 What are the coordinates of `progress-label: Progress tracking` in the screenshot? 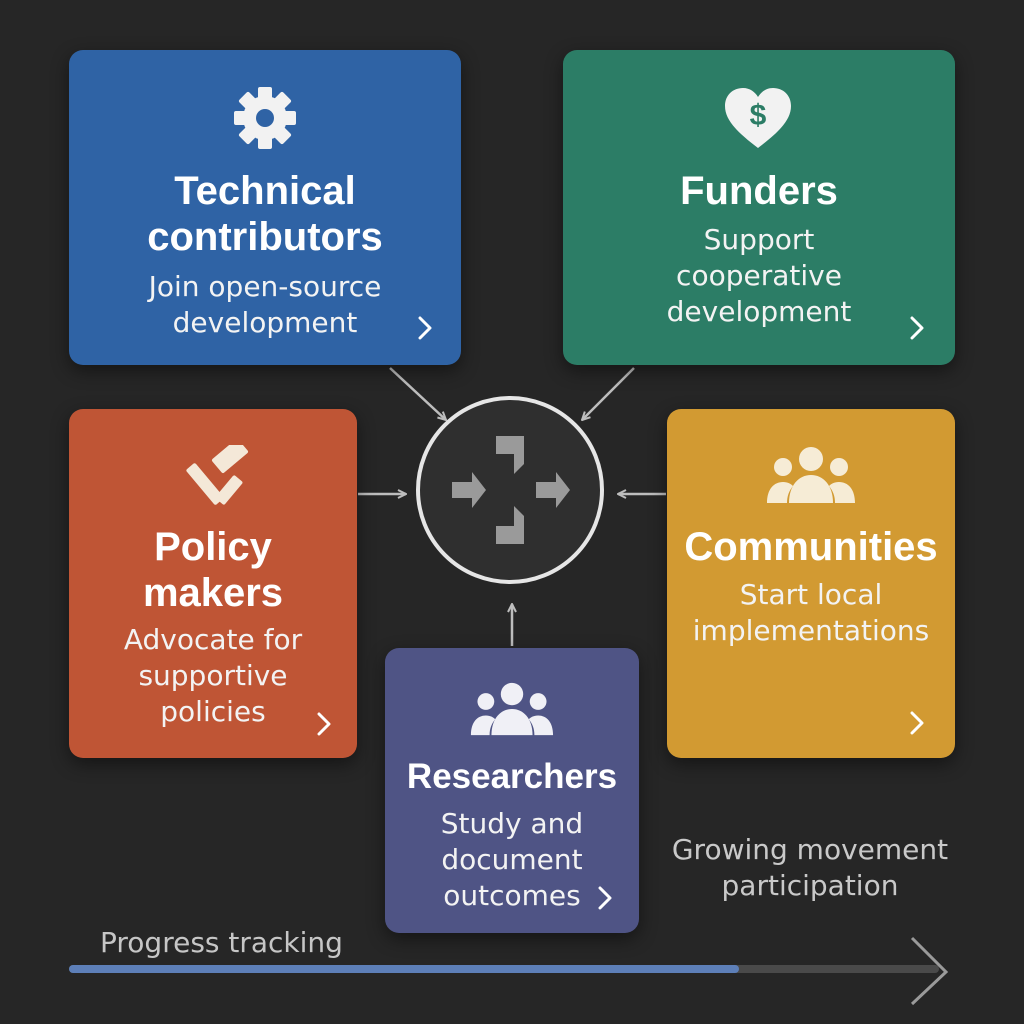 It's located at (221, 942).